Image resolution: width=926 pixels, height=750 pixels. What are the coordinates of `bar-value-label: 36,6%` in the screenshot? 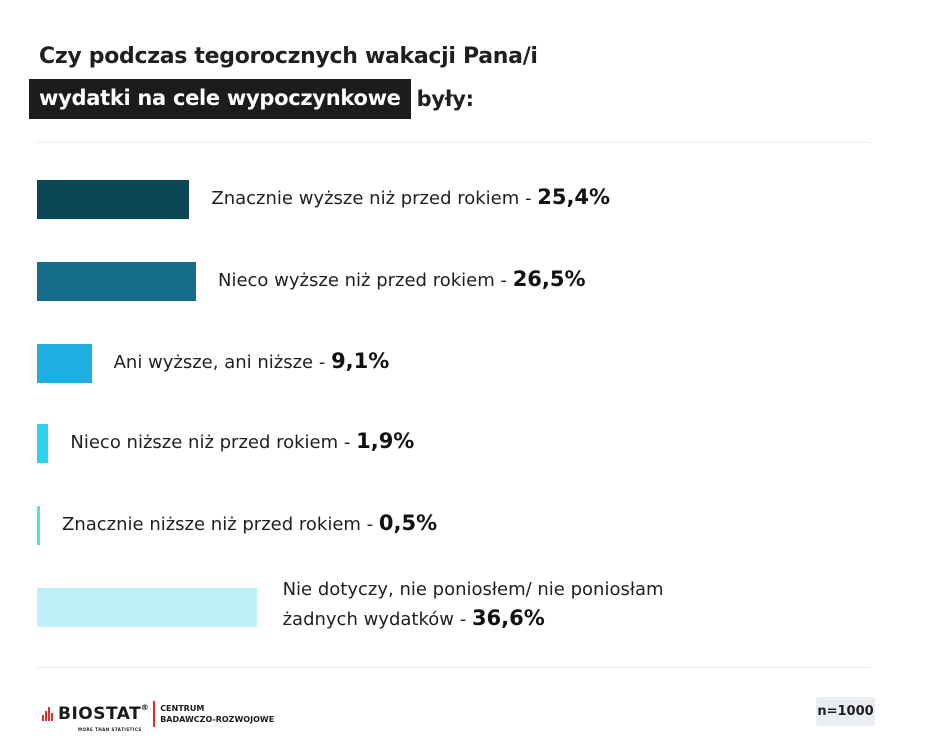 It's located at (508, 618).